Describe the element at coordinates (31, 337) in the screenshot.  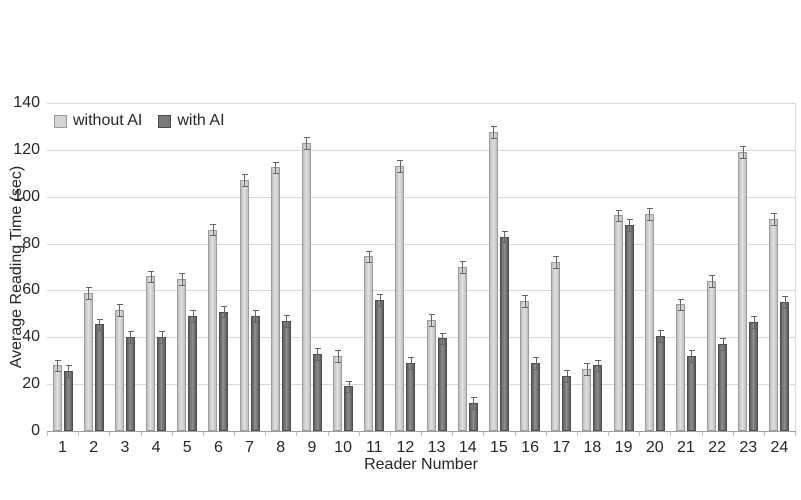
I see `y-tick-label-40: 40` at that location.